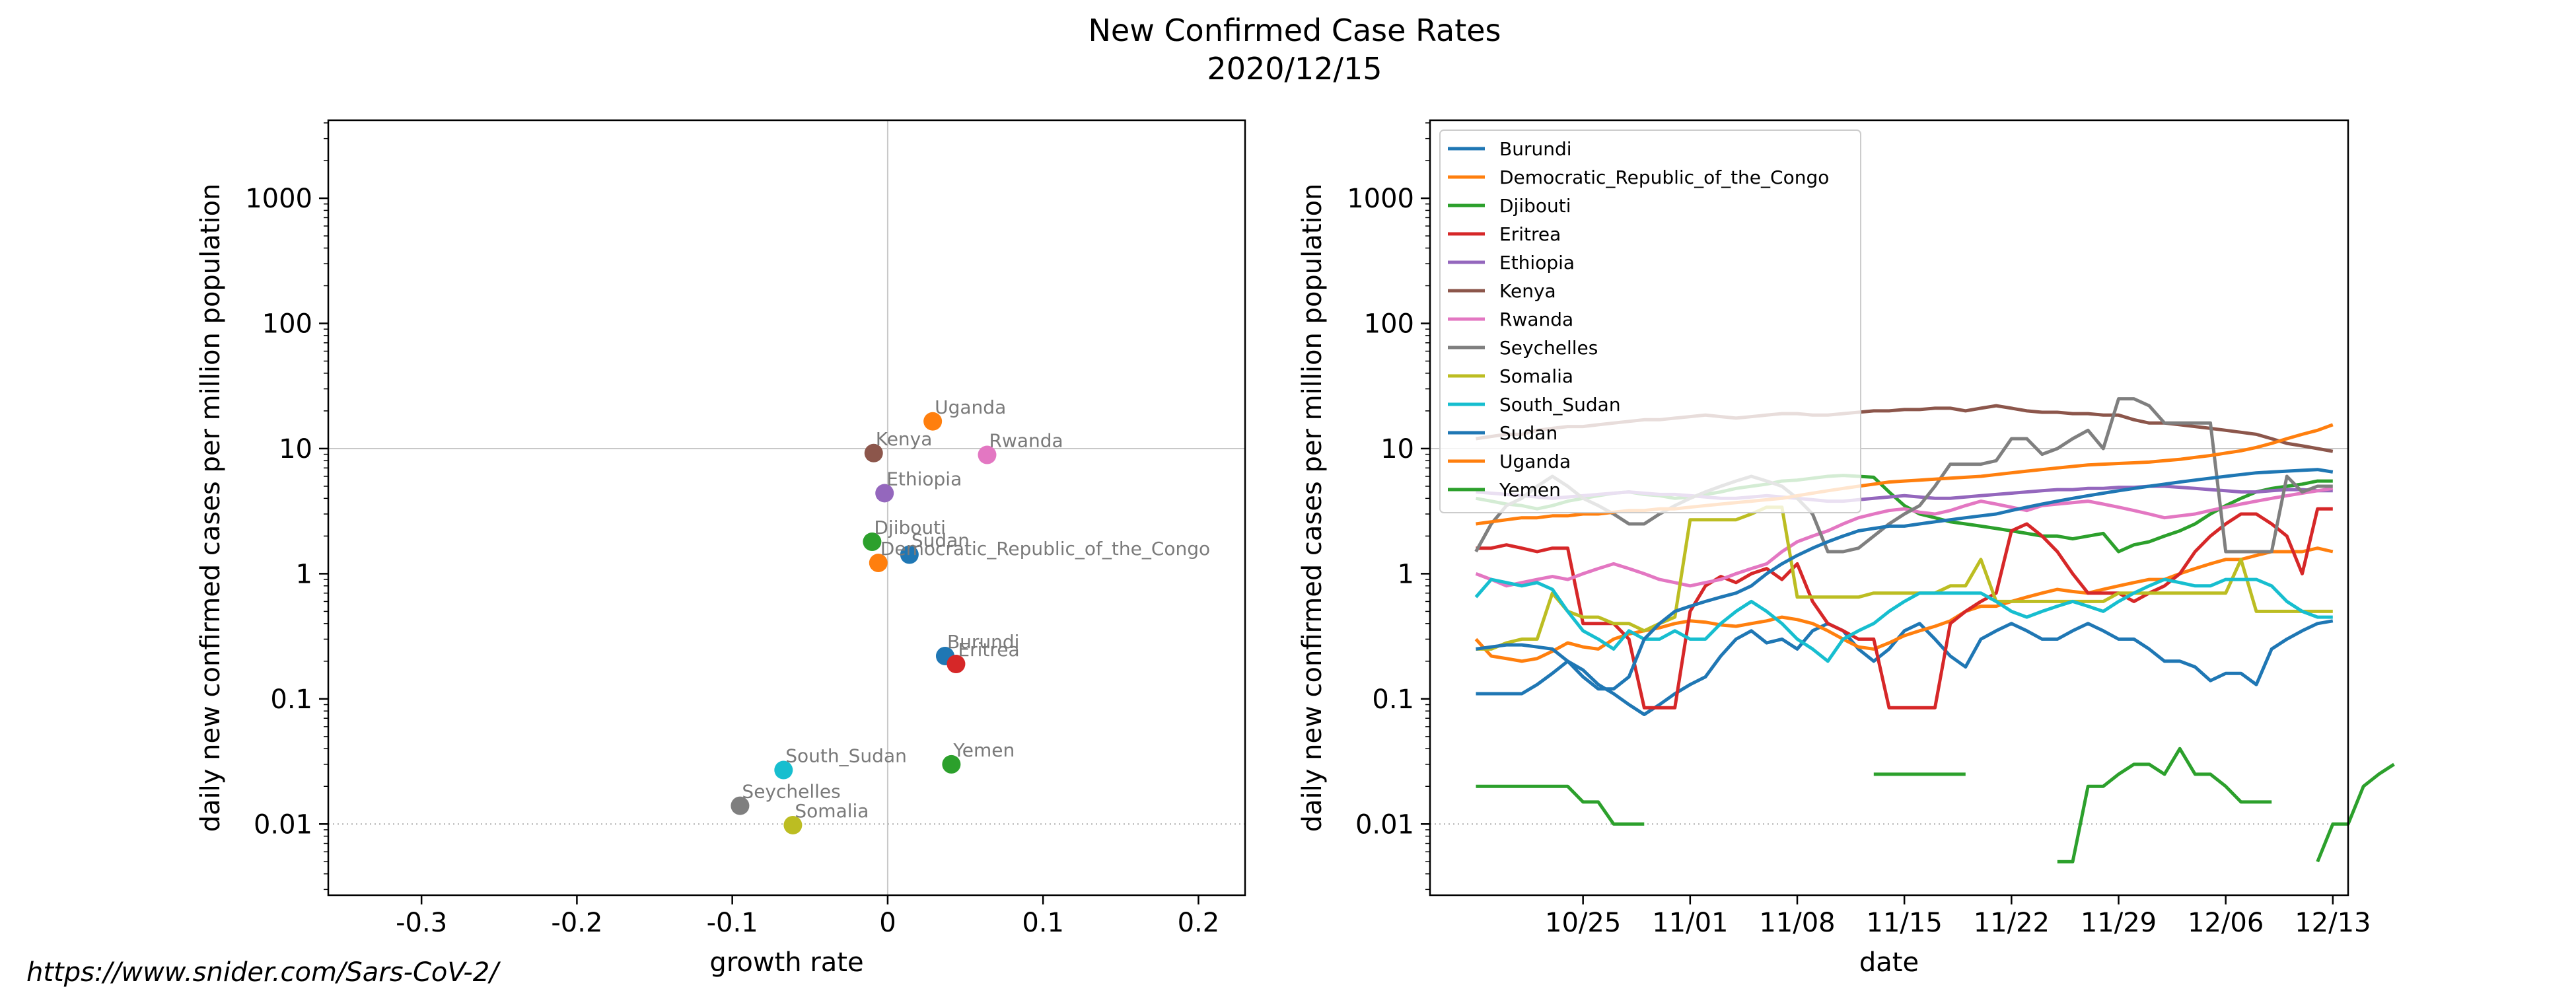 The height and width of the screenshot is (991, 2576). What do you see at coordinates (1664, 177) in the screenshot?
I see `legend-label-democratic-republic-of-the-congo: Democratic_Republic_of_the_Congo` at bounding box center [1664, 177].